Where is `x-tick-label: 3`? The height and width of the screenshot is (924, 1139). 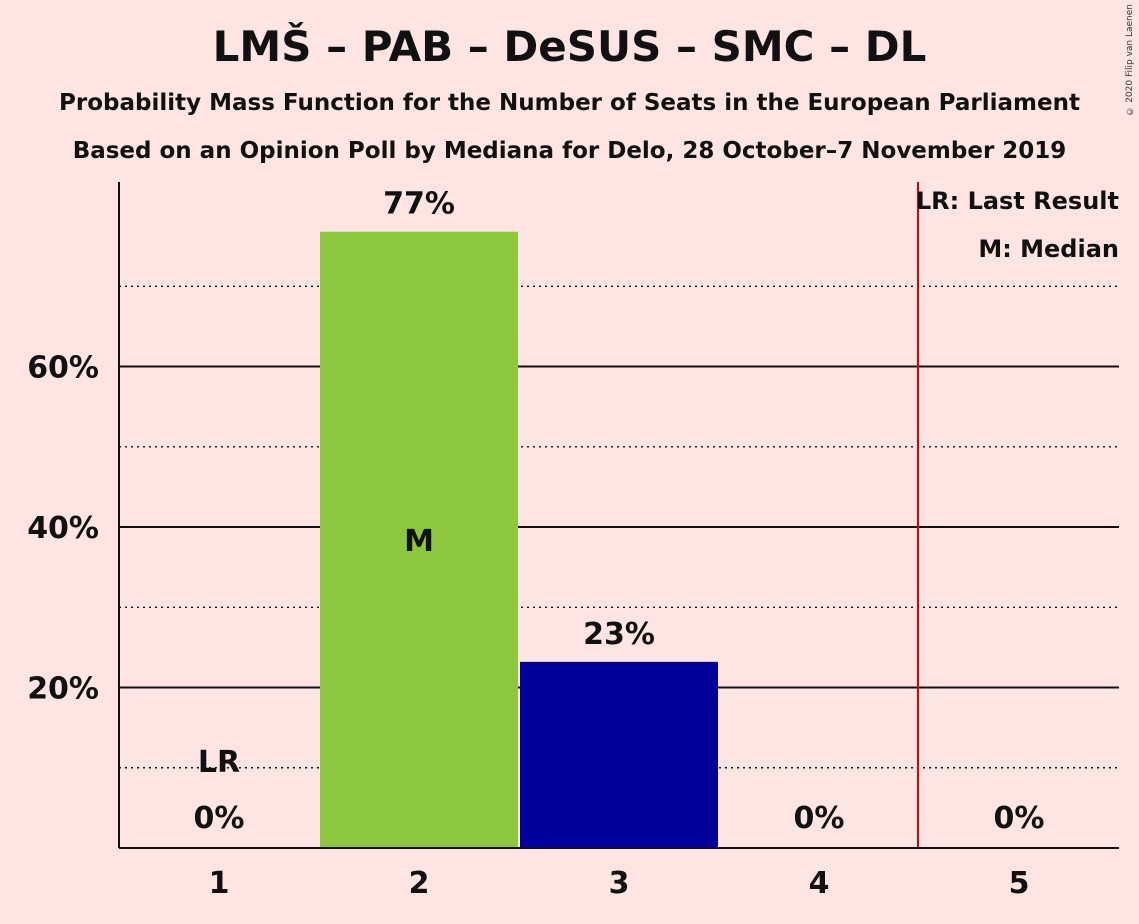 x-tick-label: 3 is located at coordinates (619, 883).